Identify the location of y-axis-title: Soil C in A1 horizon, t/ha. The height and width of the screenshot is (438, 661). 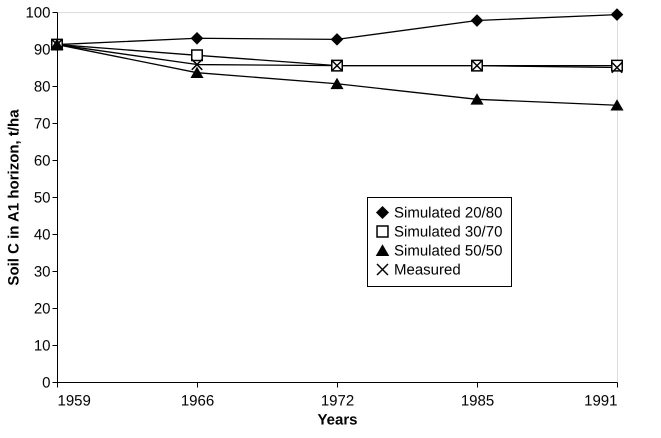
(13, 197).